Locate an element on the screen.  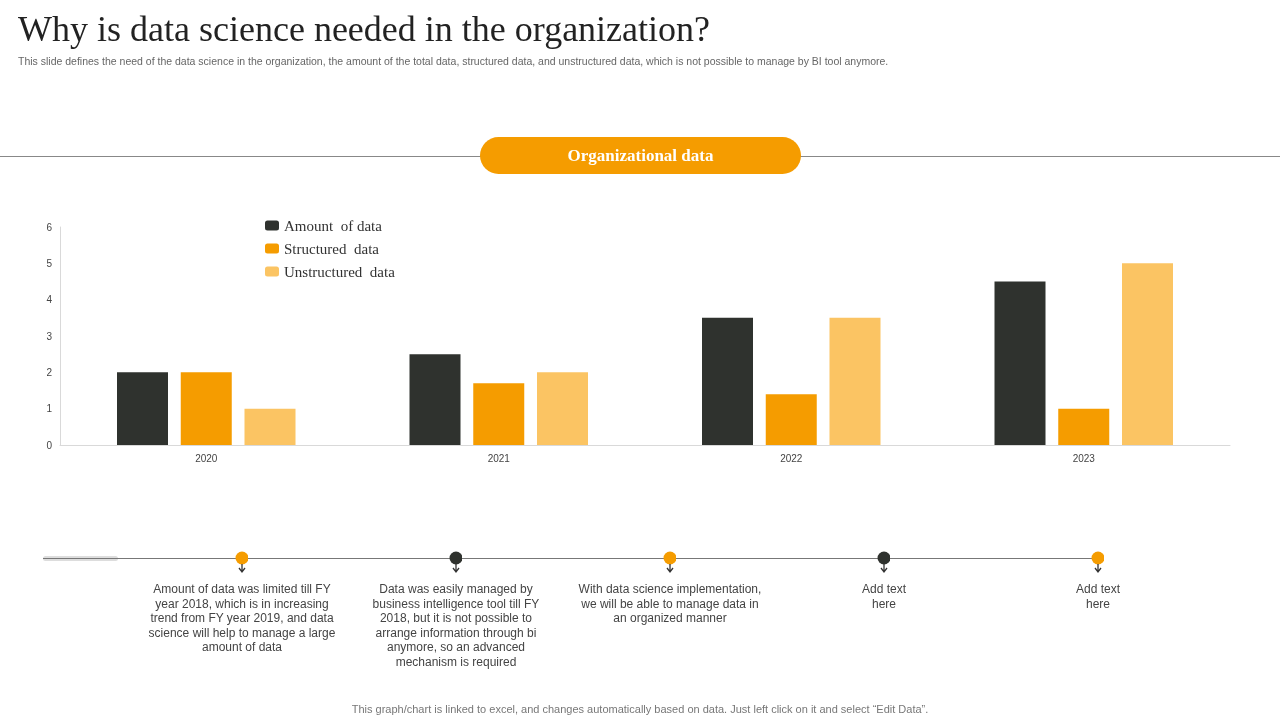
text: With data science implementation, we will be able to manage data in an organized manner is located at coordinates (670, 604).